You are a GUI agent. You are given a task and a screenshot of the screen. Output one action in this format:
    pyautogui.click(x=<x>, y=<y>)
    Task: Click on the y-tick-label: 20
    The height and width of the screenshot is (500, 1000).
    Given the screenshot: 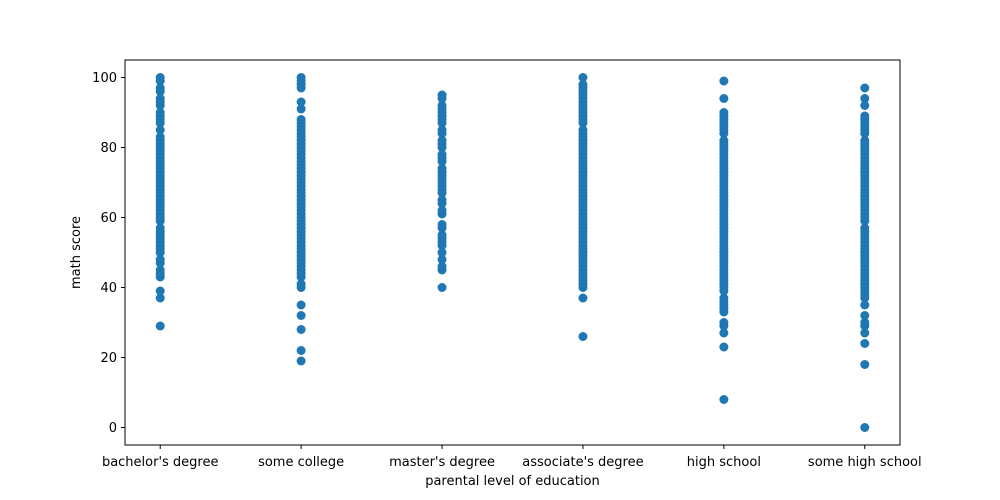 What is the action you would take?
    pyautogui.click(x=108, y=358)
    